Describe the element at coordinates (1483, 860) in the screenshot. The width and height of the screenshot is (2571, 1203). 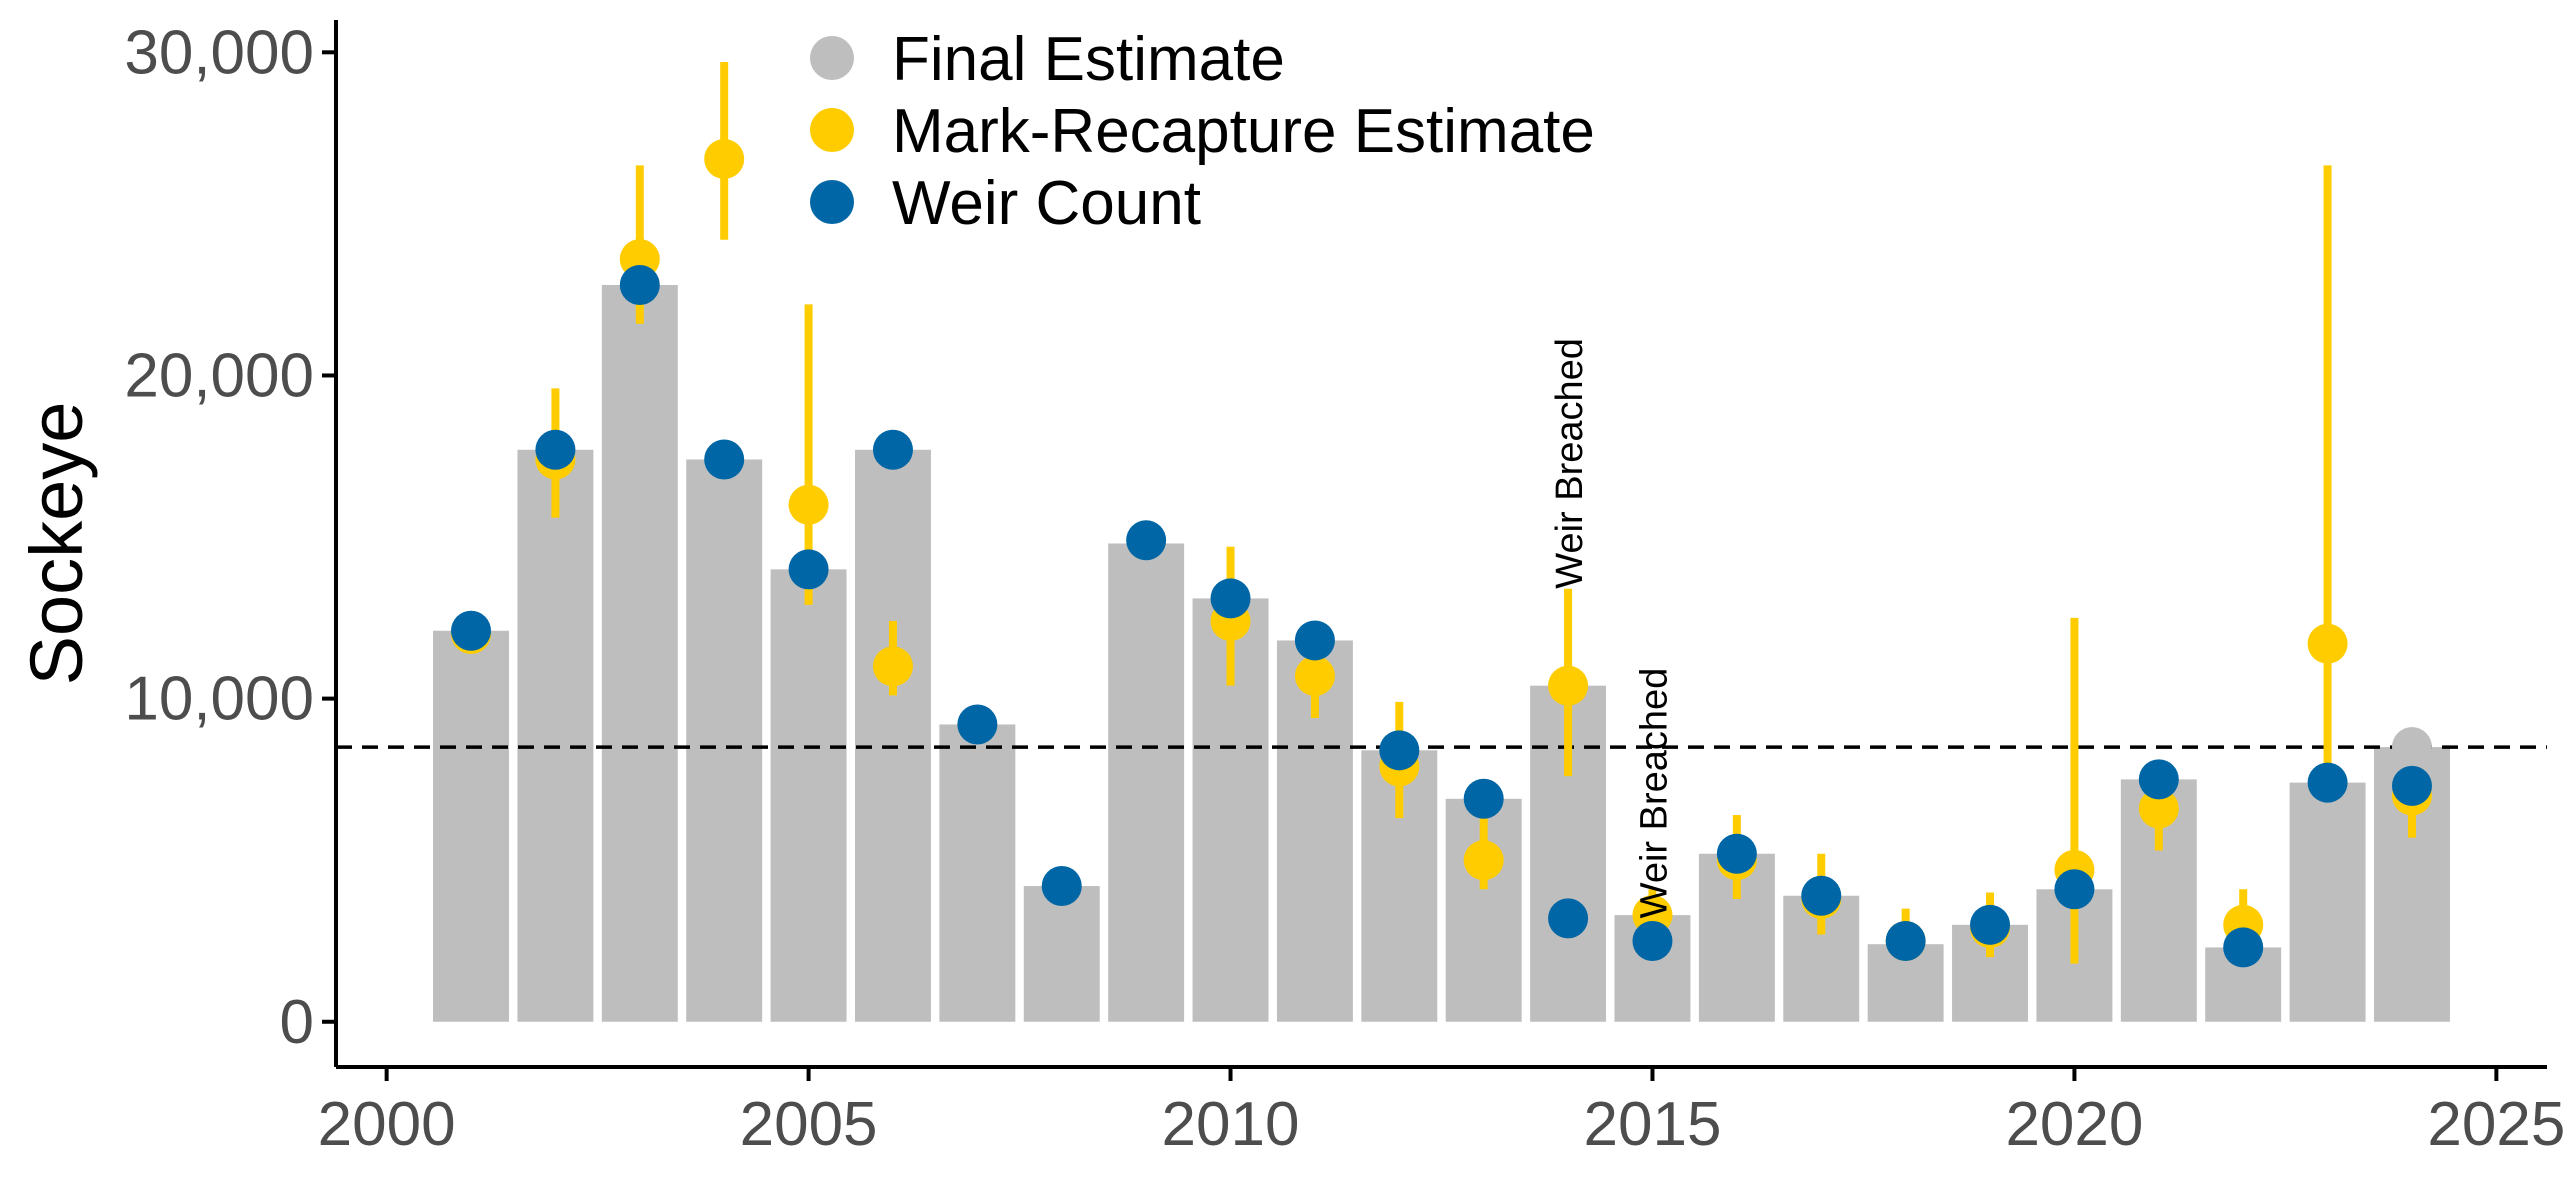
I see `point-mark-recapture-2013` at that location.